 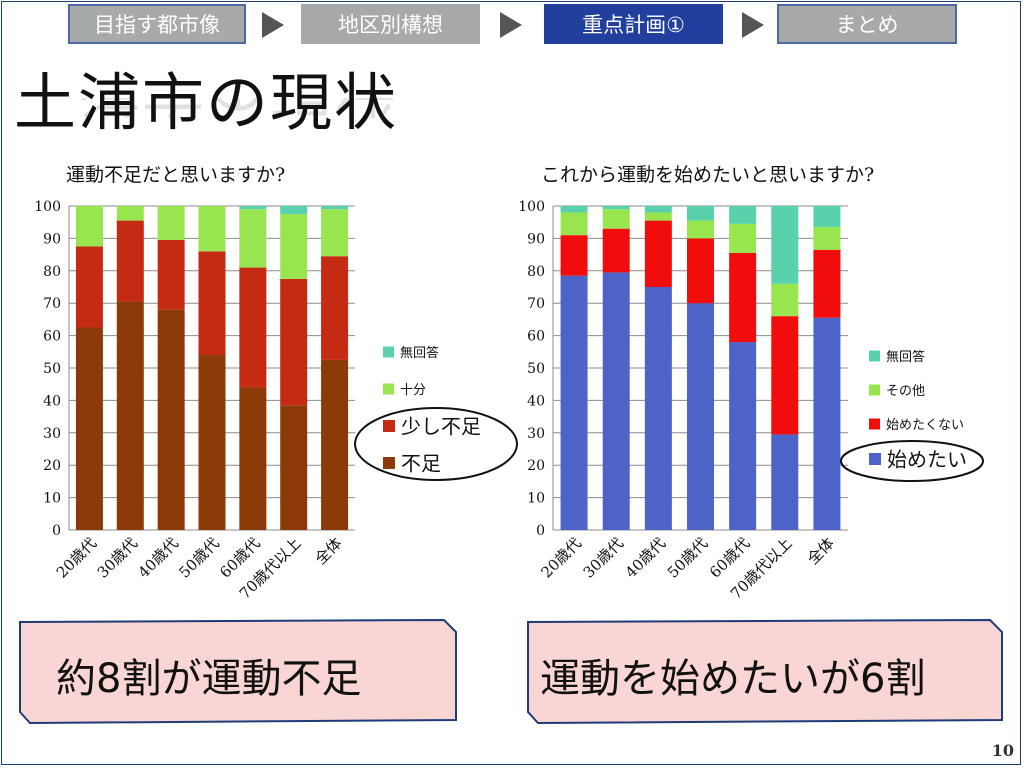 What do you see at coordinates (209, 679) in the screenshot?
I see `callout-left-text: 約8割が運動不足` at bounding box center [209, 679].